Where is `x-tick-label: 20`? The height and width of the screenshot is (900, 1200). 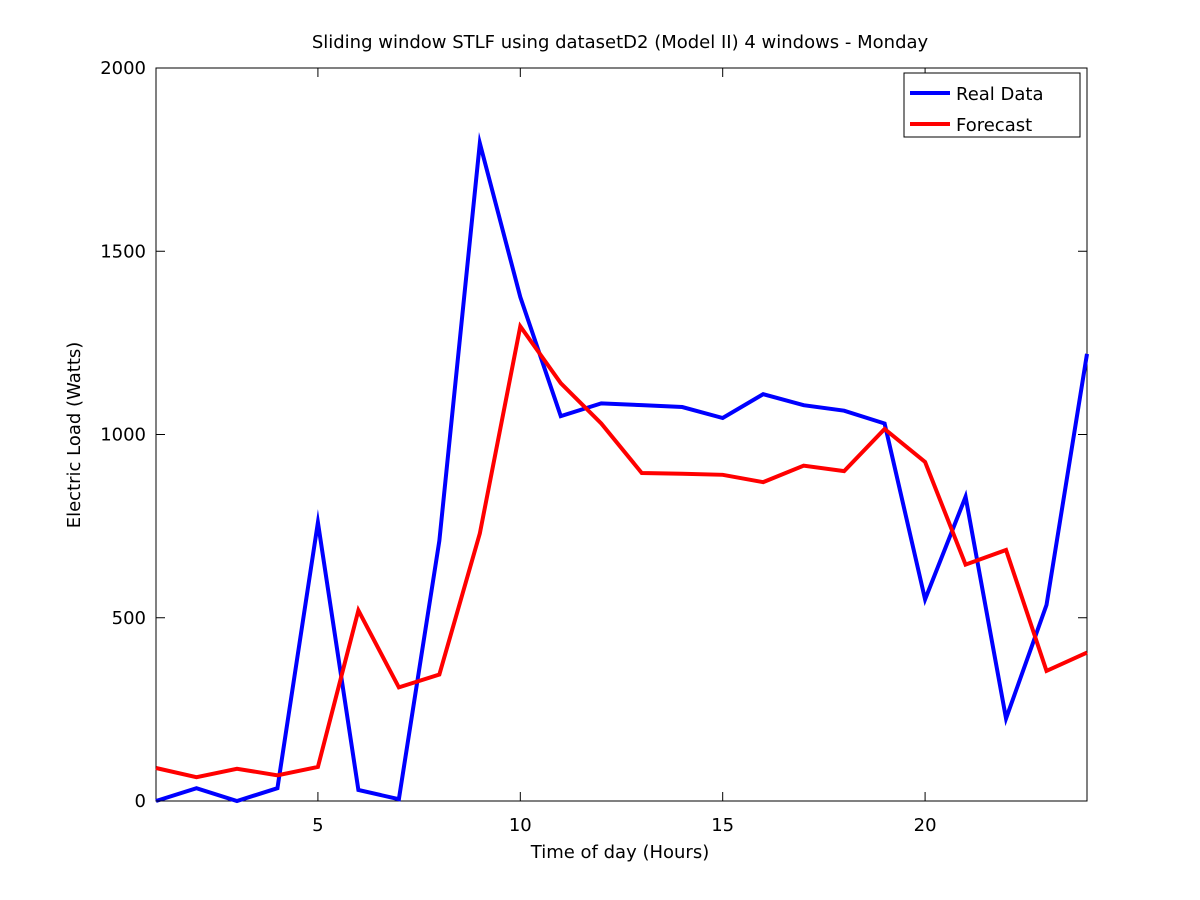 x-tick-label: 20 is located at coordinates (925, 825).